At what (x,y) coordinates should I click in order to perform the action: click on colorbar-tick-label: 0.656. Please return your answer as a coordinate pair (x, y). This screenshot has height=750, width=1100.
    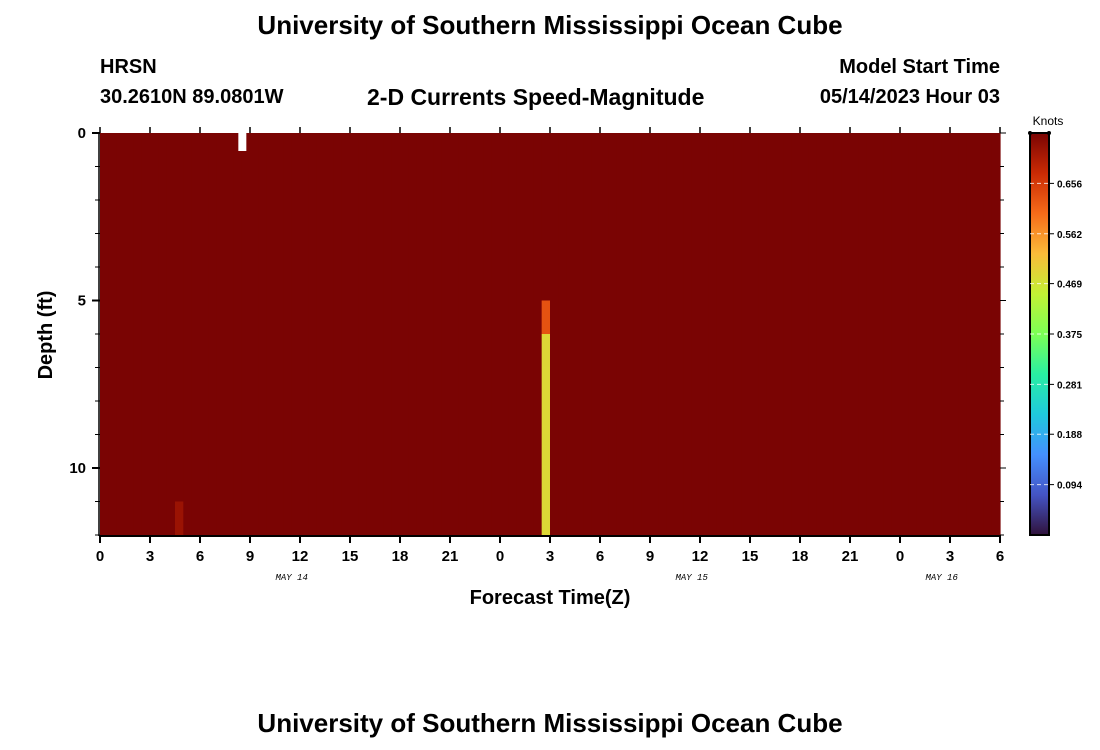
    Looking at the image, I should click on (1069, 184).